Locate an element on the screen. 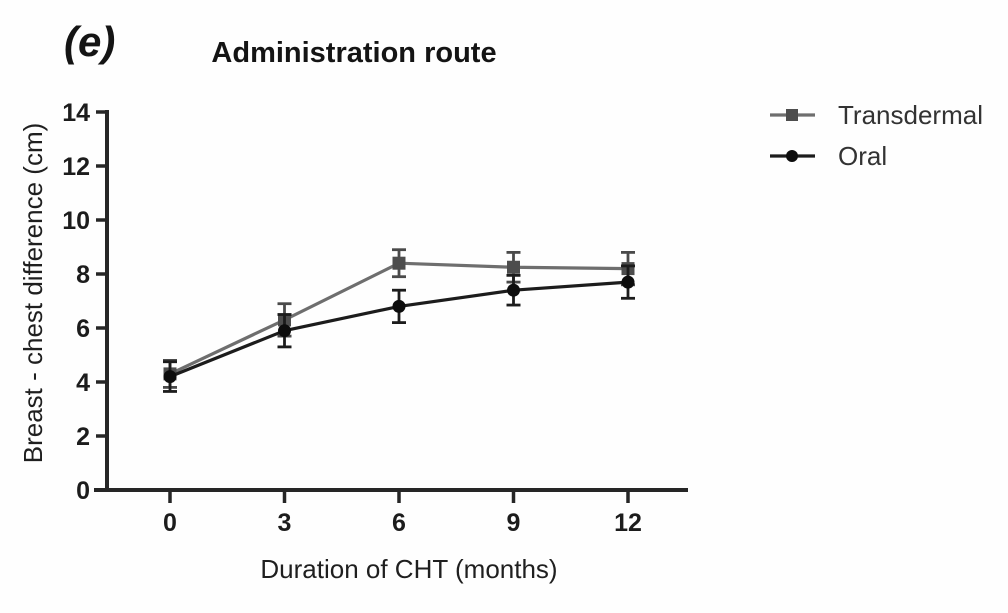 This screenshot has width=1008, height=613. y-tick-label: 2 is located at coordinates (83, 437).